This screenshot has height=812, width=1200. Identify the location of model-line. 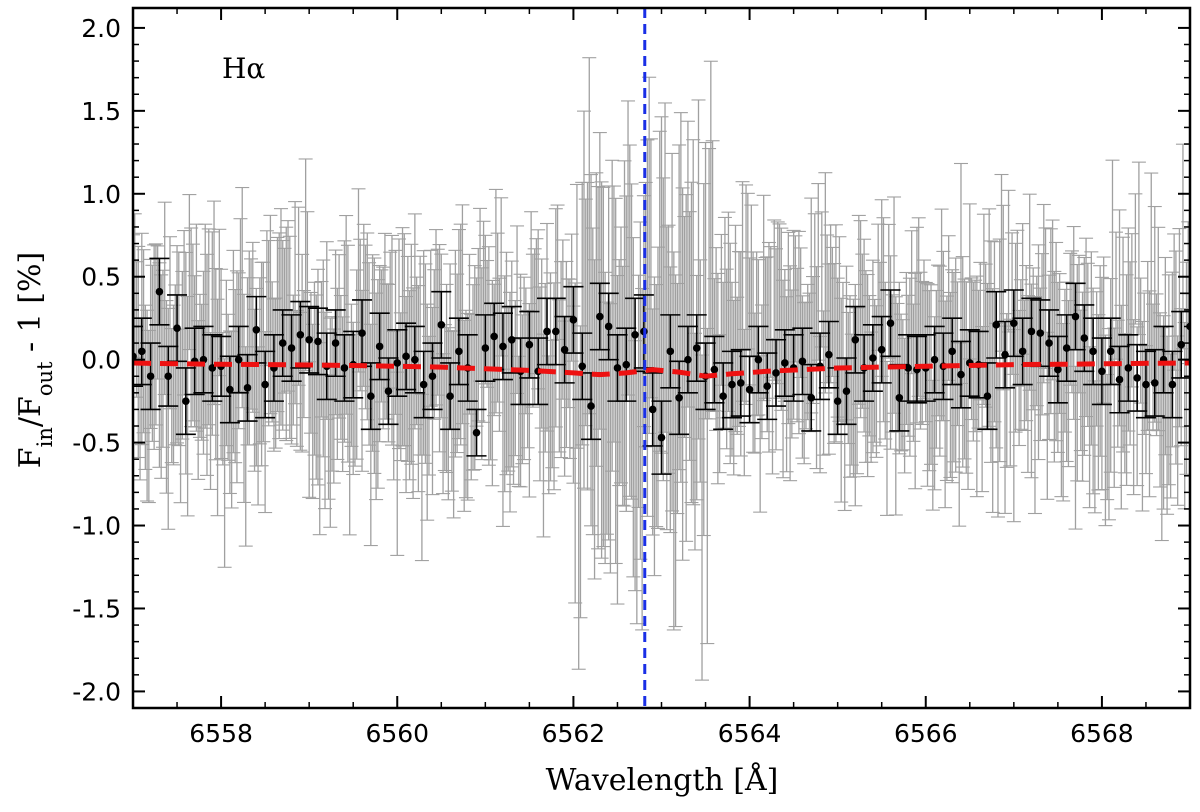
(661, 369).